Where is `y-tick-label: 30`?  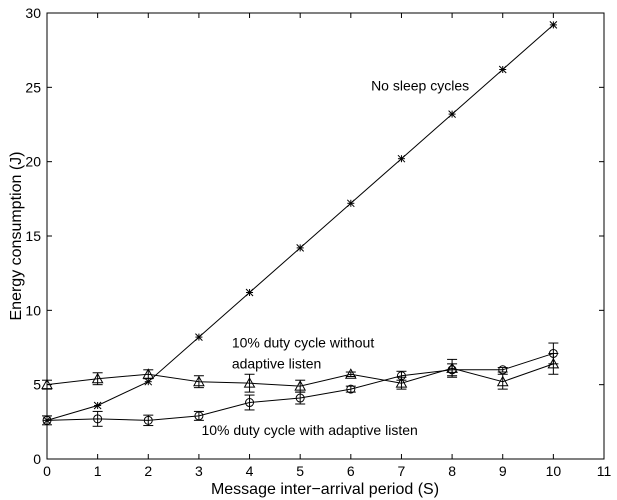
y-tick-label: 30 is located at coordinates (33, 13).